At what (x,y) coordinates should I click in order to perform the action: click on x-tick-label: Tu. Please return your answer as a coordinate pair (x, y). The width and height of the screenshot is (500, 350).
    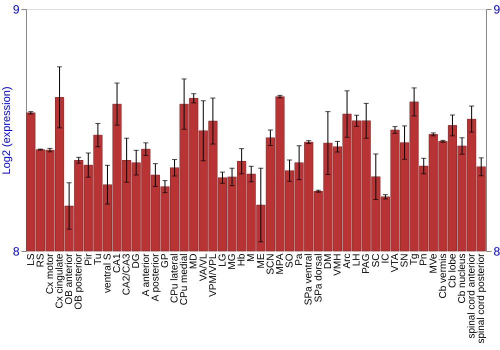
    Looking at the image, I should click on (98, 259).